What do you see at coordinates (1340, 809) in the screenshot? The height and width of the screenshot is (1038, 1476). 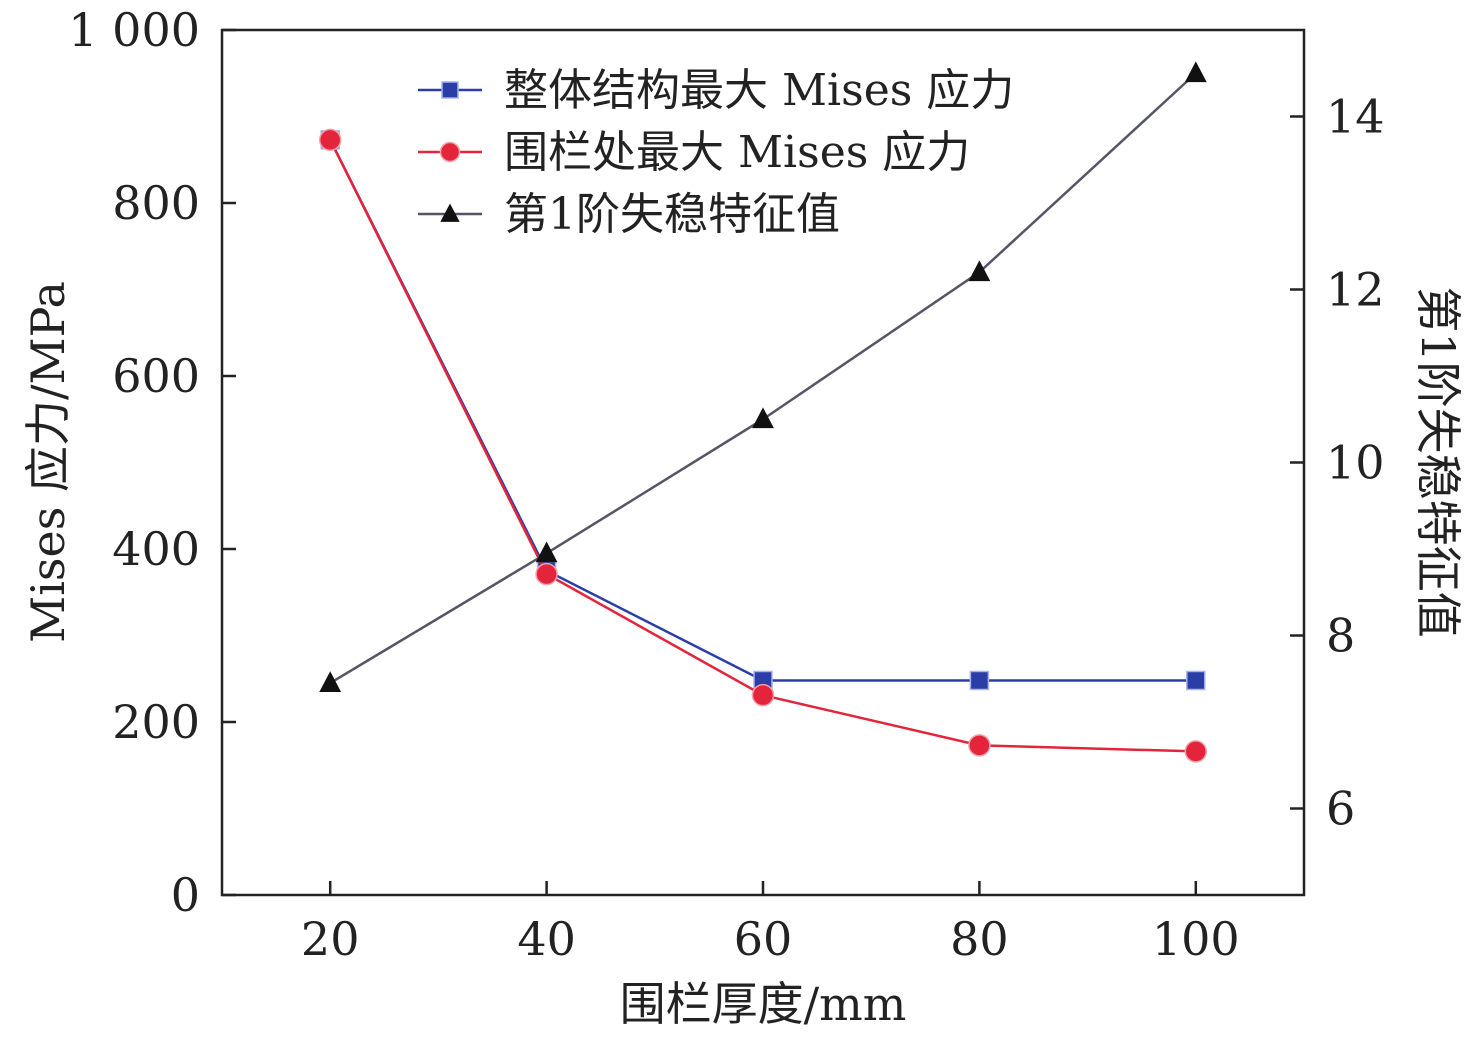 I see `right-tick-label: 6` at bounding box center [1340, 809].